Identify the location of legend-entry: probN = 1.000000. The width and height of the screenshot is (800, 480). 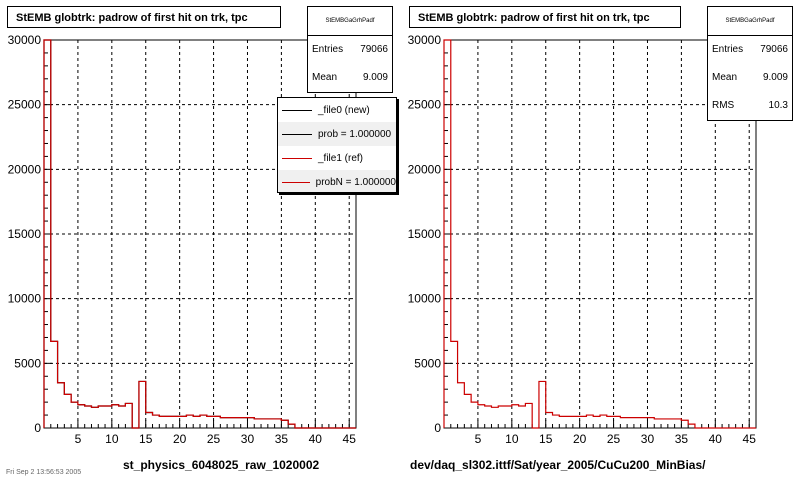
(337, 181).